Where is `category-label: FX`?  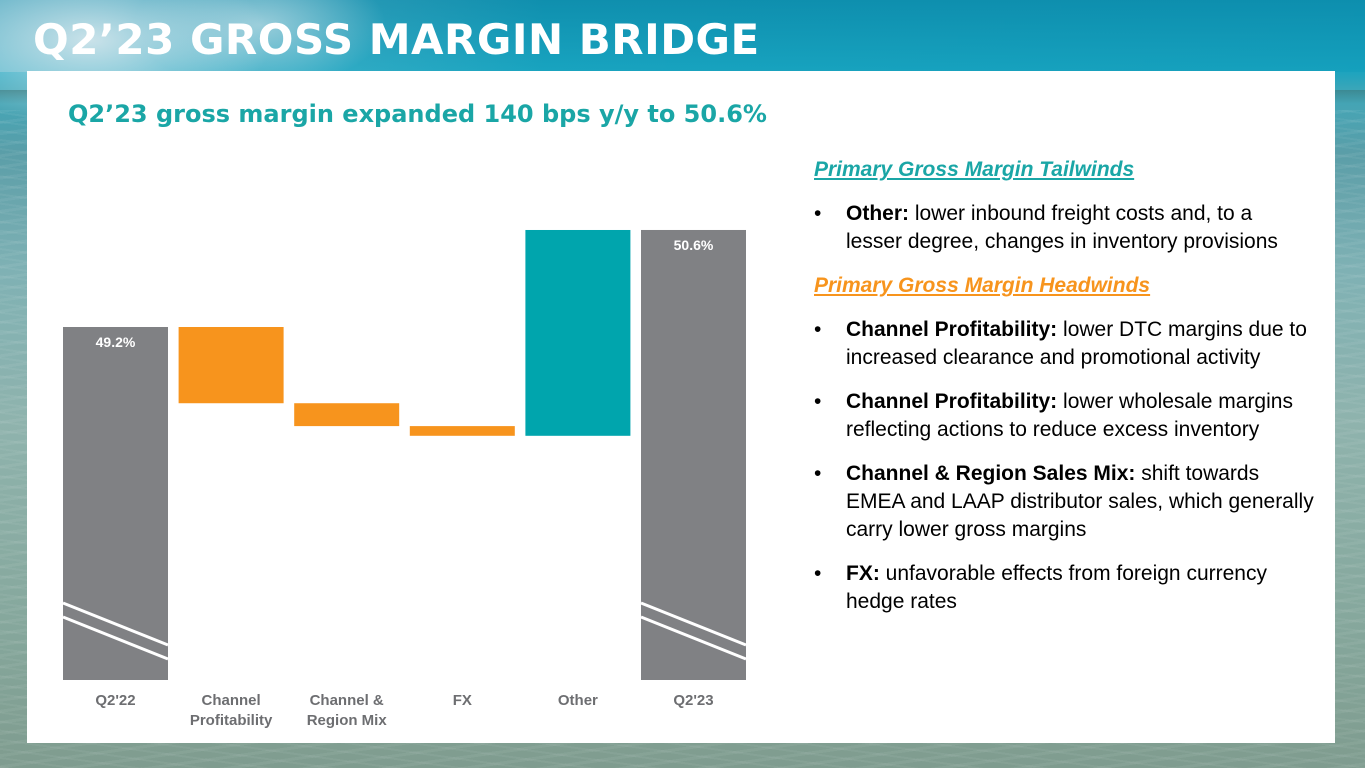 category-label: FX is located at coordinates (462, 700).